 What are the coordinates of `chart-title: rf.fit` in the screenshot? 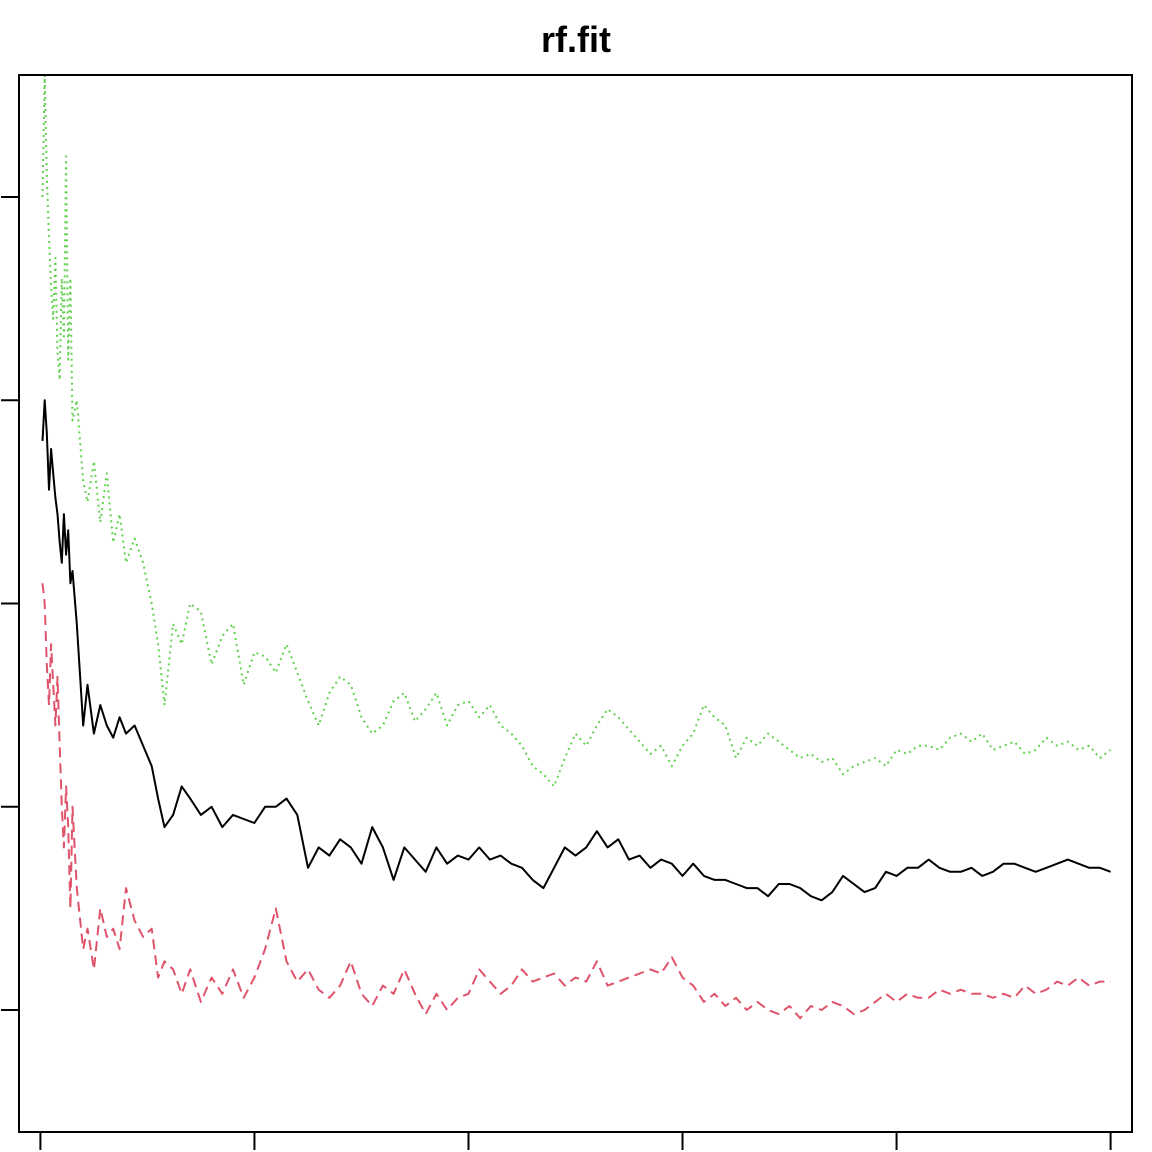 It's located at (576, 39).